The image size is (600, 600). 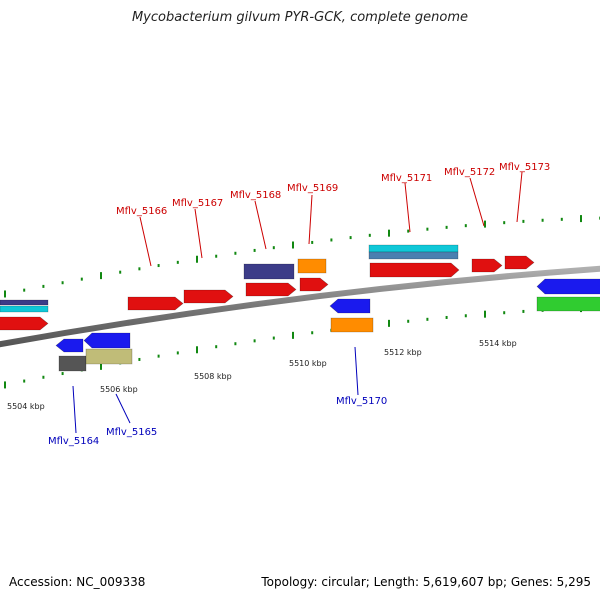 What do you see at coordinates (361, 401) in the screenshot?
I see `gene-label: Mflv_5170` at bounding box center [361, 401].